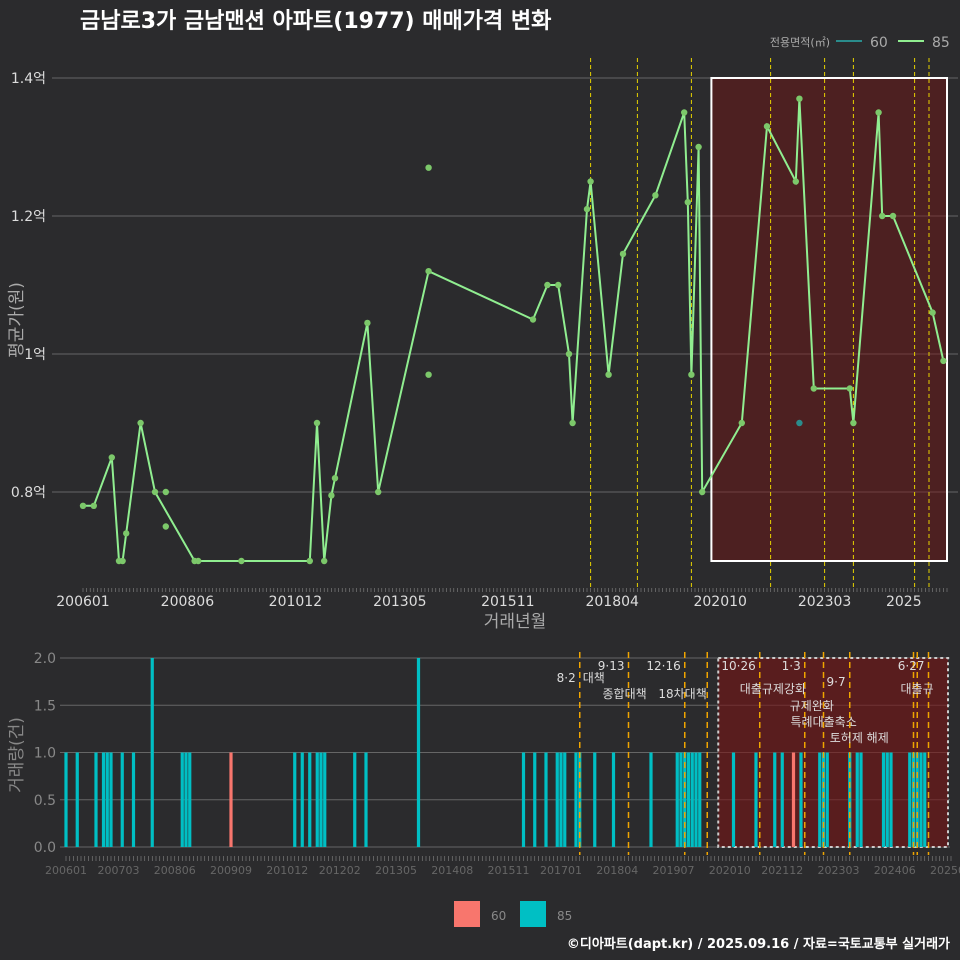  I want to click on y-axis-title: 평균가(원), so click(17, 320).